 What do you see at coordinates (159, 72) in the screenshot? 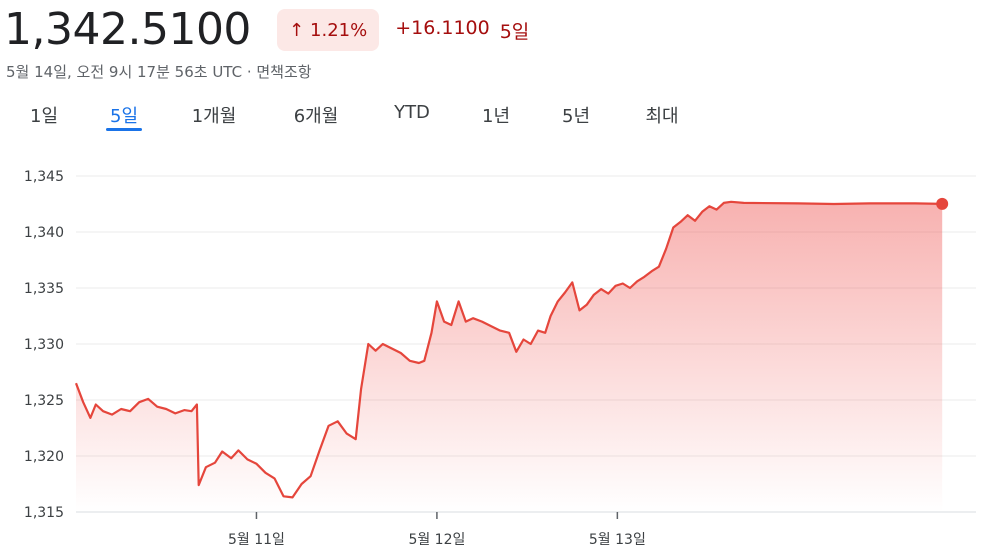
I see `quote-timestamp: 5월 14일, 오전 9시 17분 56초 UTC · 면책조항` at bounding box center [159, 72].